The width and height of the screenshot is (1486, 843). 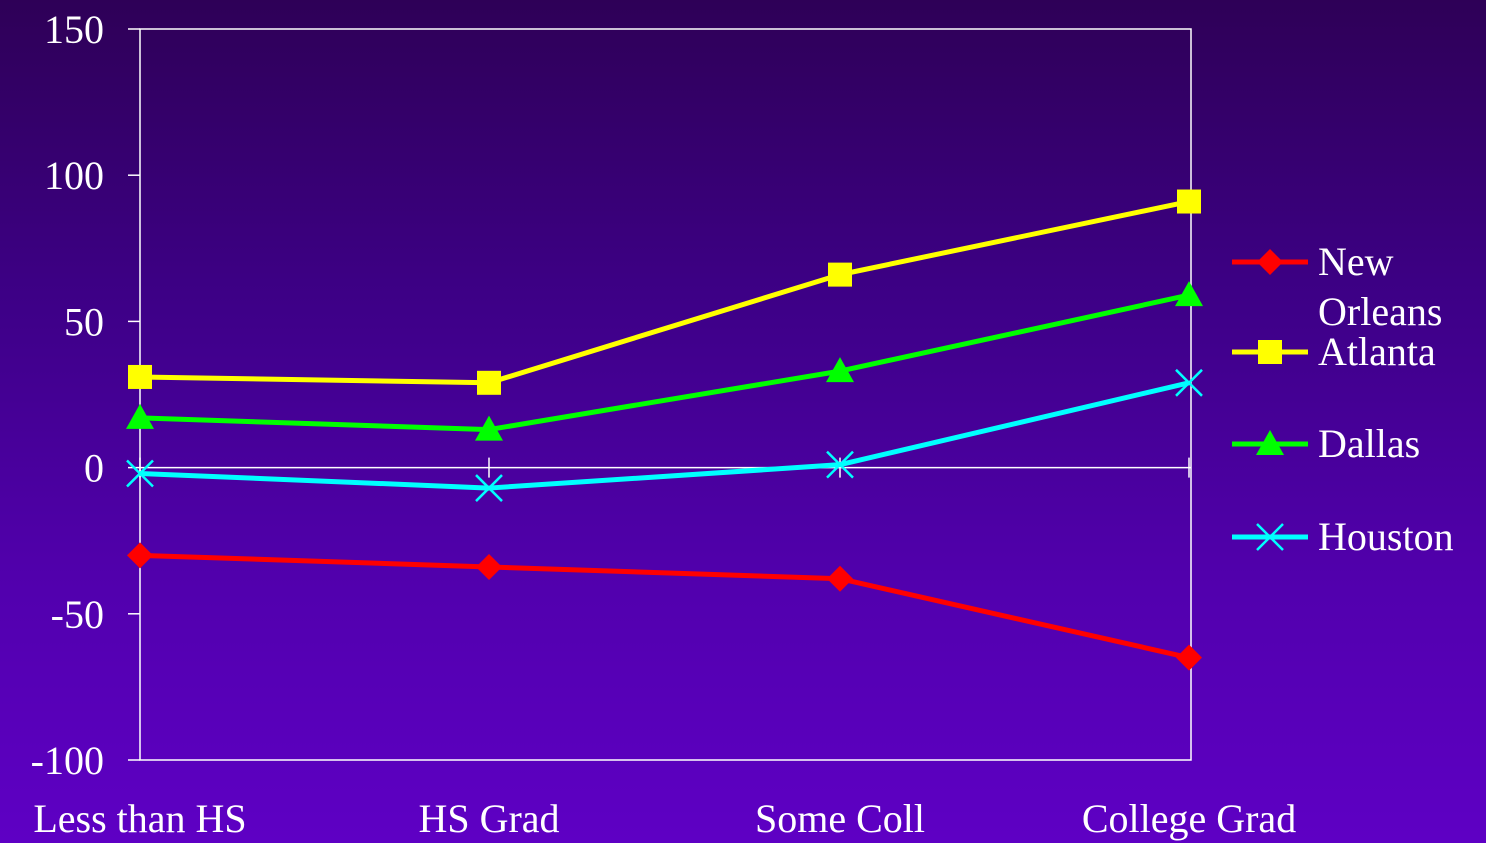 What do you see at coordinates (85, 395) in the screenshot?
I see `y-axis: 150 100 50 0 -50 -100` at bounding box center [85, 395].